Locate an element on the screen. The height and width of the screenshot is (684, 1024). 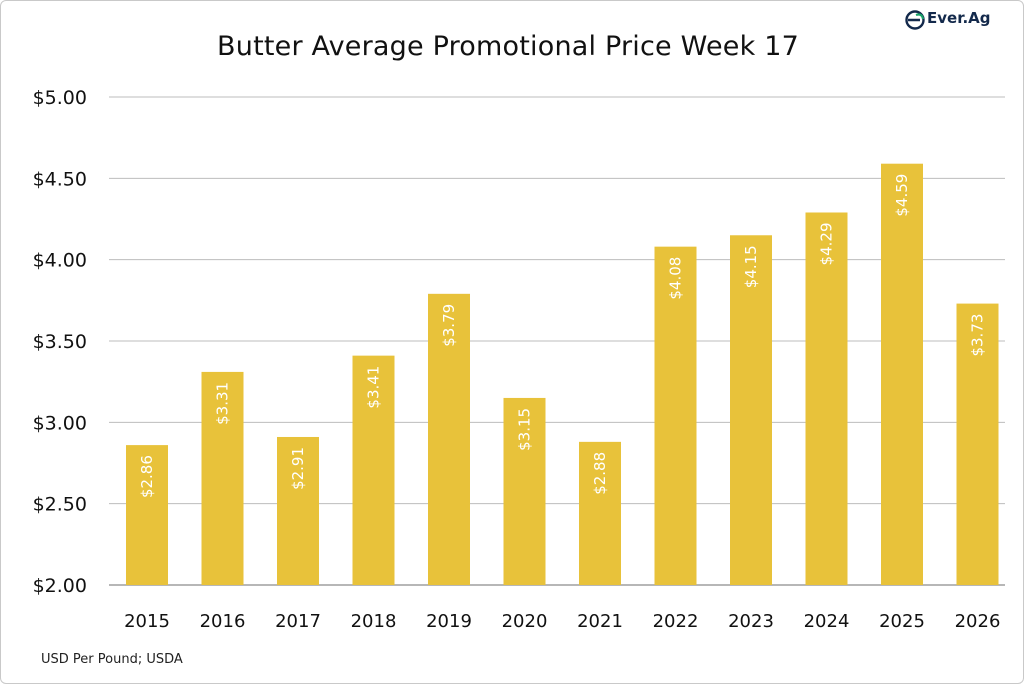
chart-title: Butter Average Promotional Price Week 17 is located at coordinates (508, 46).